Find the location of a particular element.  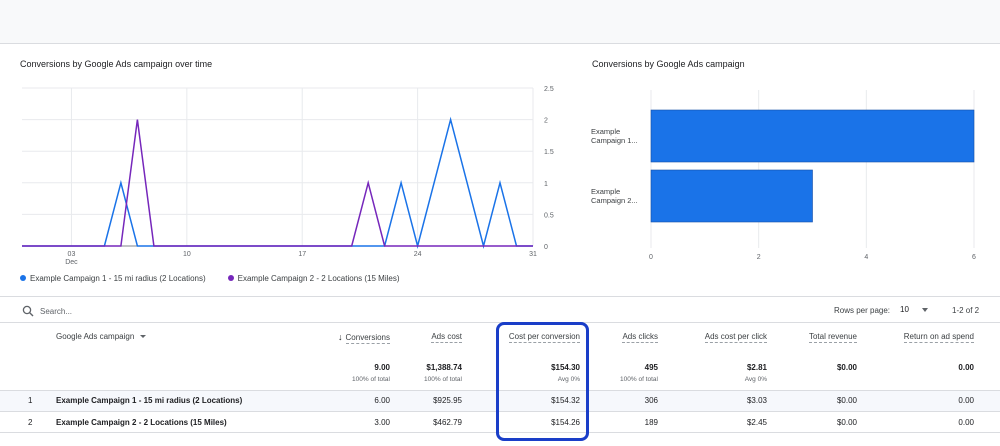

row-index: 1 is located at coordinates (30, 400).